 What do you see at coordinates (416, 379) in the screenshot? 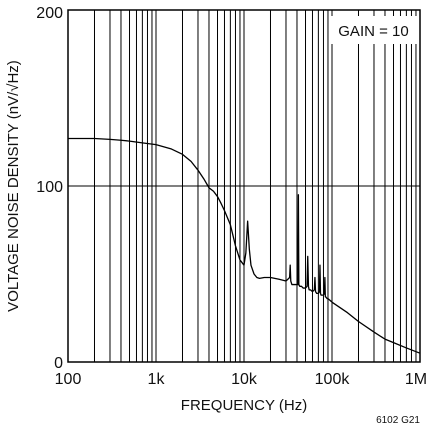
I see `x-tick-label-1m: 1M` at bounding box center [416, 379].